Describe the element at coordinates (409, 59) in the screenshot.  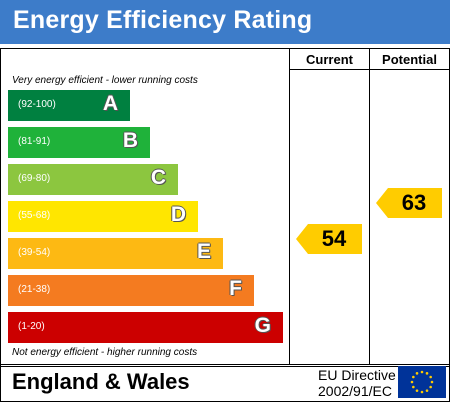
I see `potential-column-header: Potential` at that location.